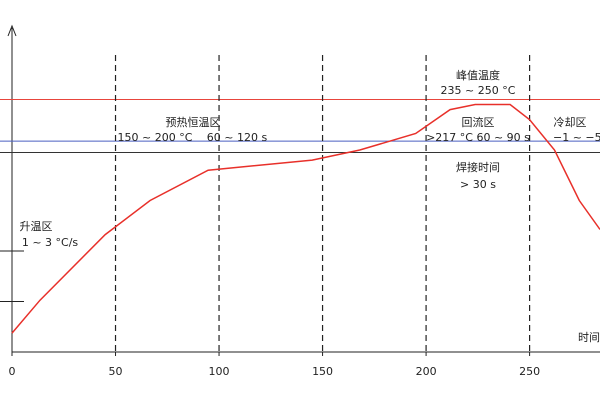 This screenshot has width=600, height=400. Describe the element at coordinates (322, 371) in the screenshot. I see `x-tick-label: 150` at that location.